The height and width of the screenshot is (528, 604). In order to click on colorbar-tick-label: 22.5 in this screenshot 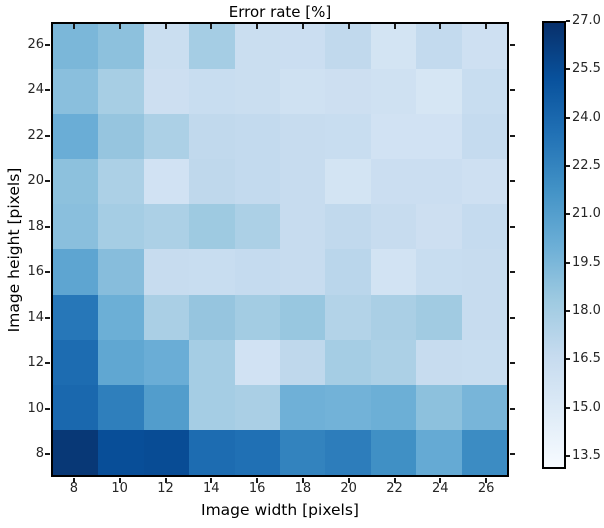, I will do `click(586, 166)`.